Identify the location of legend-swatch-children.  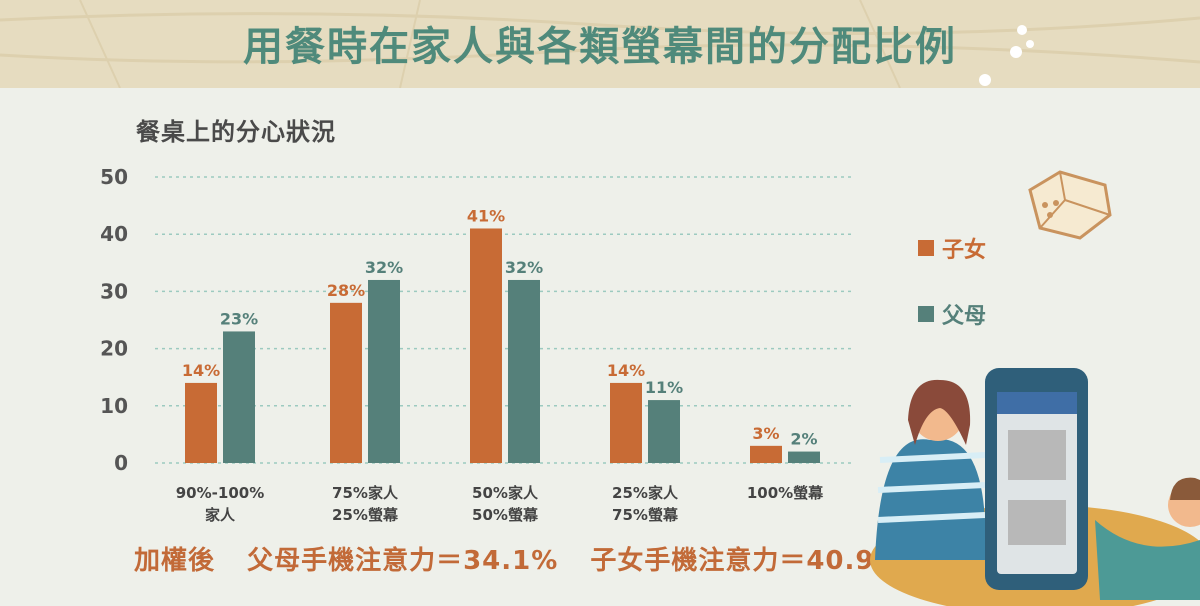
(926, 248).